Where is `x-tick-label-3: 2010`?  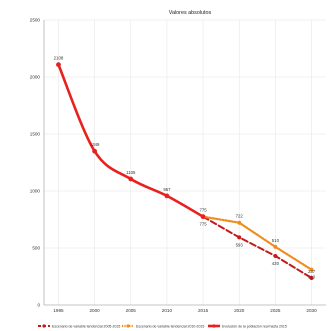 x-tick-label-3: 2010 is located at coordinates (167, 310).